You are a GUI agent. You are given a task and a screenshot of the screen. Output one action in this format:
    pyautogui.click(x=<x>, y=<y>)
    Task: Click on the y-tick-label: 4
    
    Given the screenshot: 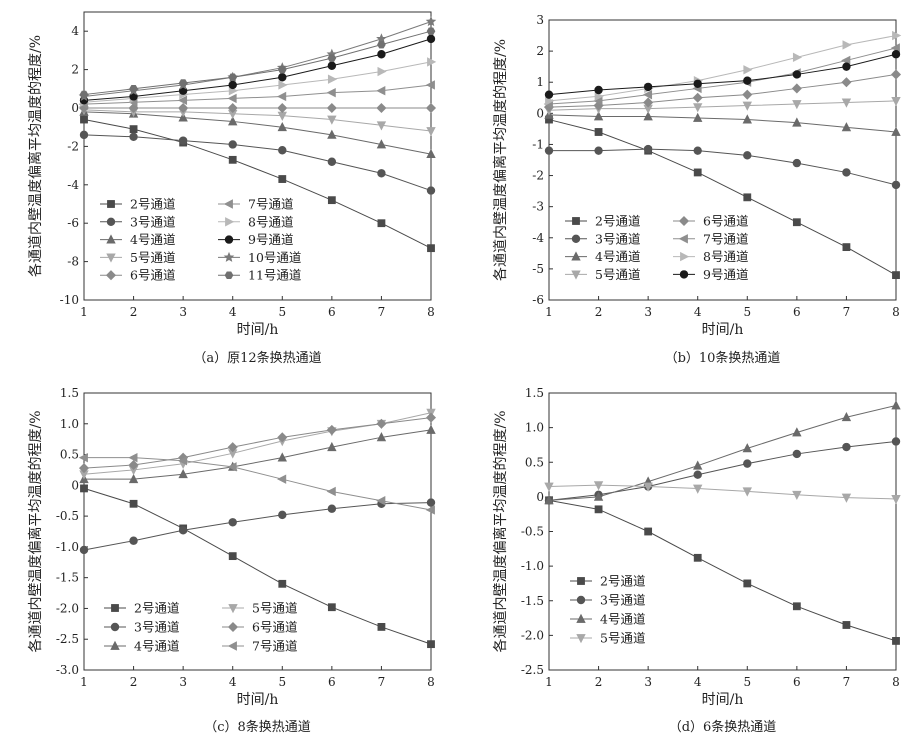 What is the action you would take?
    pyautogui.click(x=75, y=31)
    